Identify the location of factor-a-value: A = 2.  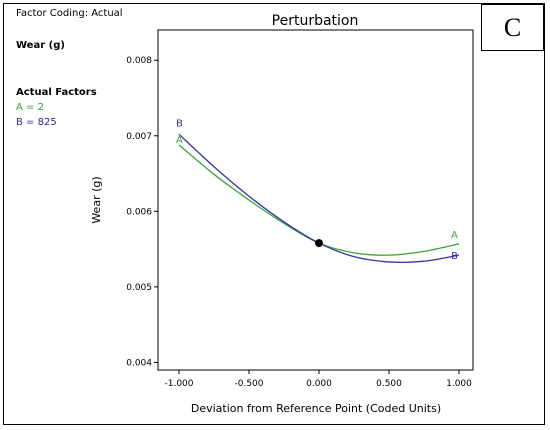
(30, 107).